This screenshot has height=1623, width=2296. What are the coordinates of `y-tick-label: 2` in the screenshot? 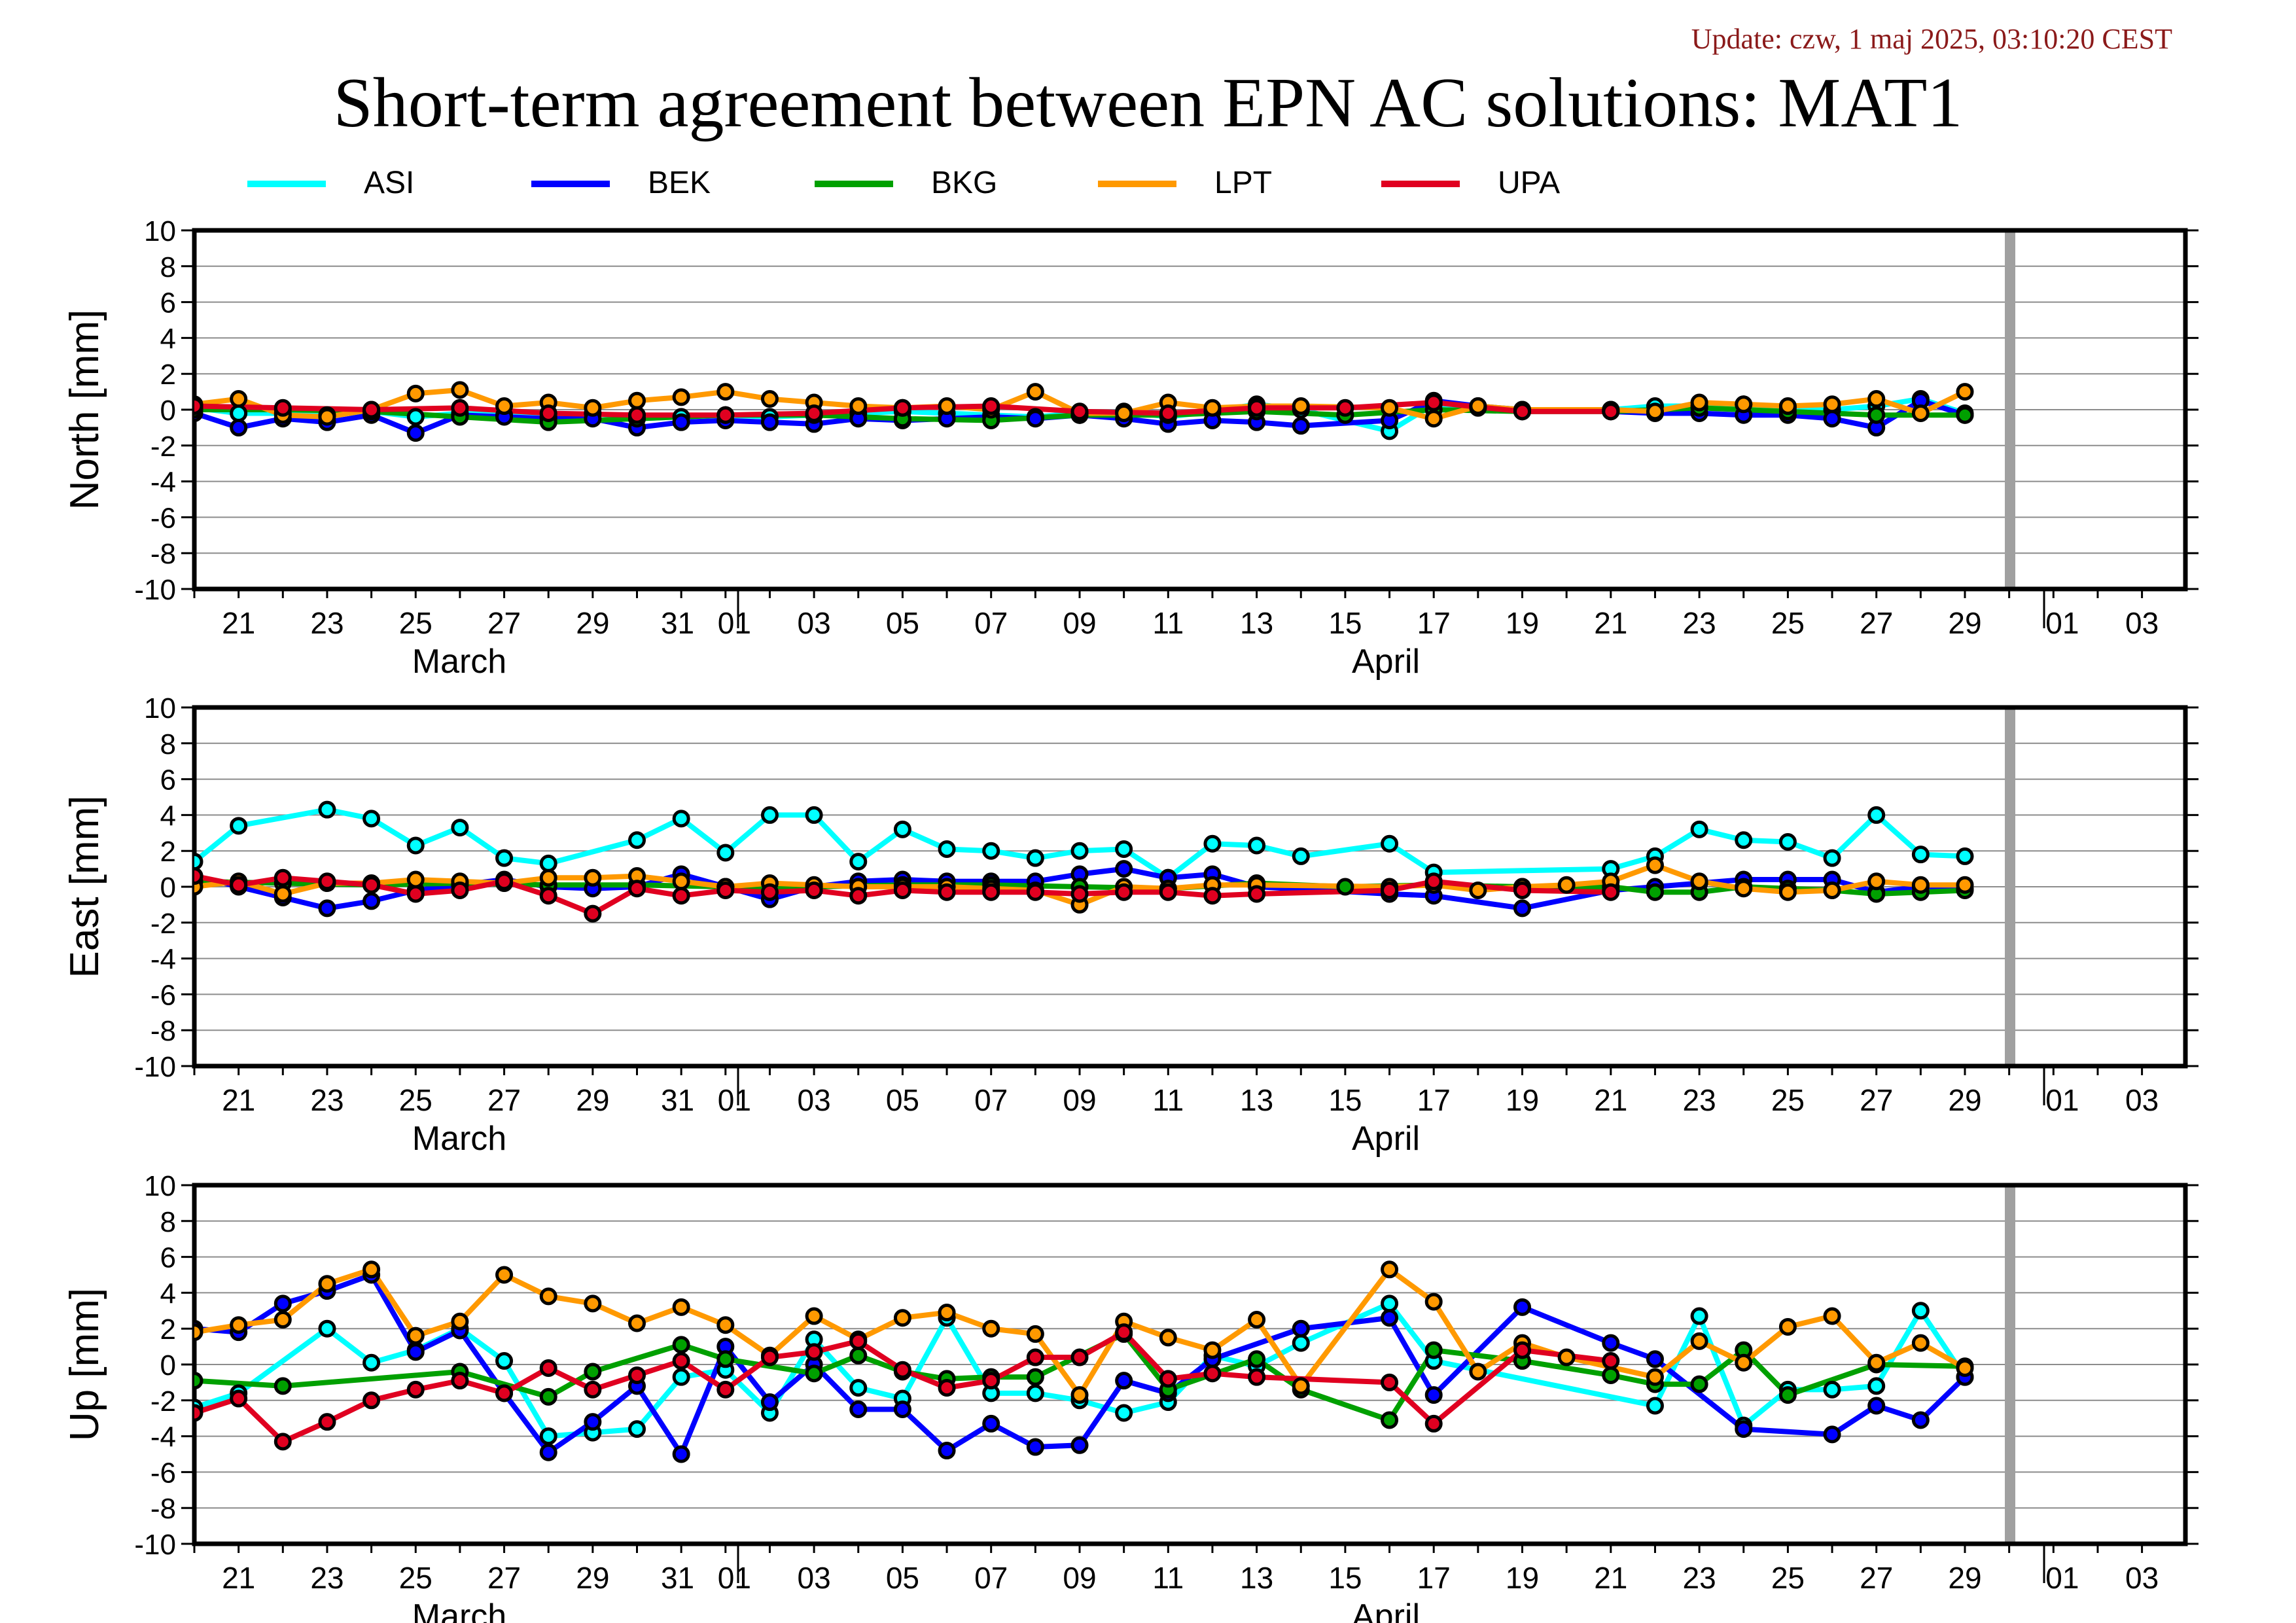 It's located at (168, 852).